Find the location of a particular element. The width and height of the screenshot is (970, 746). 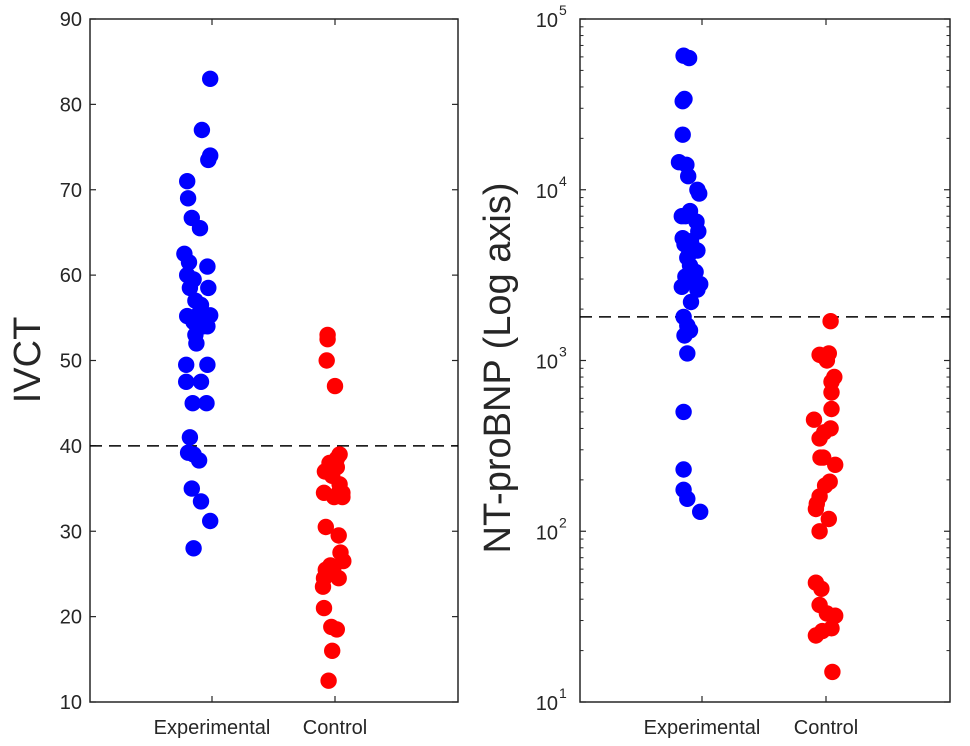

ntprobnp-xtick-experimental: Experimental is located at coordinates (702, 728).